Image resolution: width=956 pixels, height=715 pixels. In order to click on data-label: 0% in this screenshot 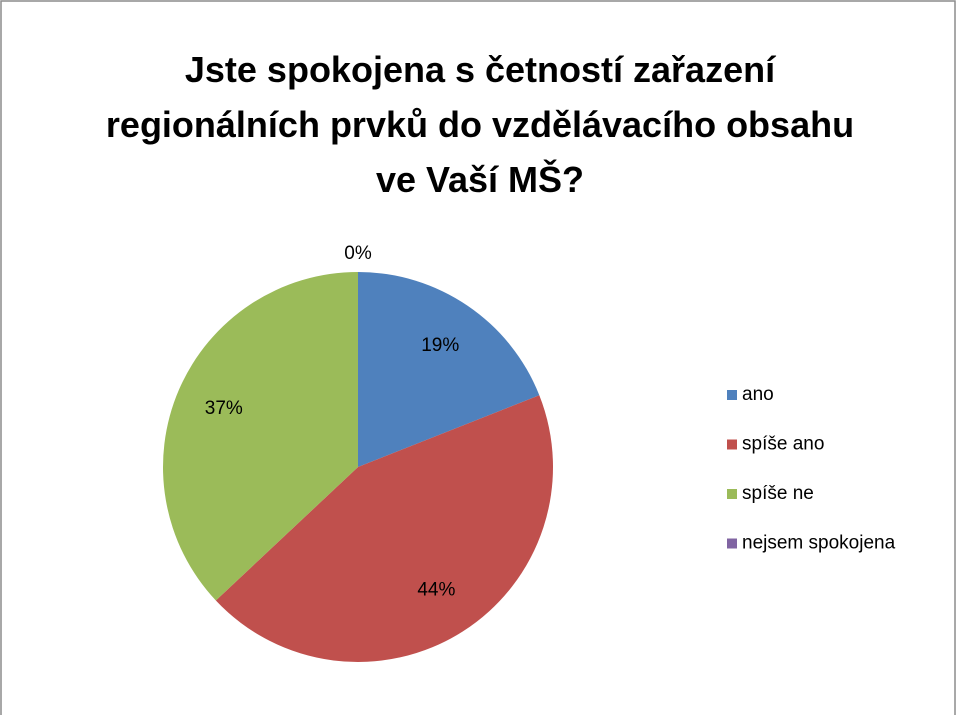, I will do `click(358, 253)`.